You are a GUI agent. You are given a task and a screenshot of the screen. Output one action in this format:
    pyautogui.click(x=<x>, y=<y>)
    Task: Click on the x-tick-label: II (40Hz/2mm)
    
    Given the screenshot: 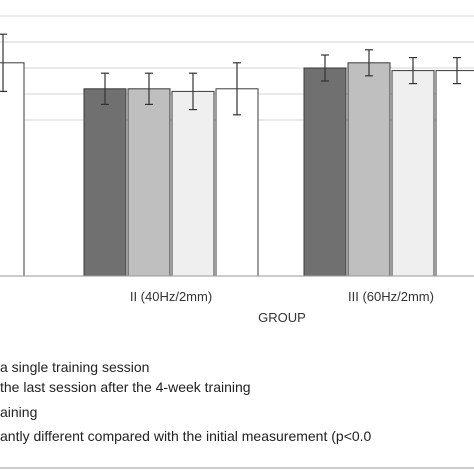 What is the action you would take?
    pyautogui.click(x=171, y=296)
    